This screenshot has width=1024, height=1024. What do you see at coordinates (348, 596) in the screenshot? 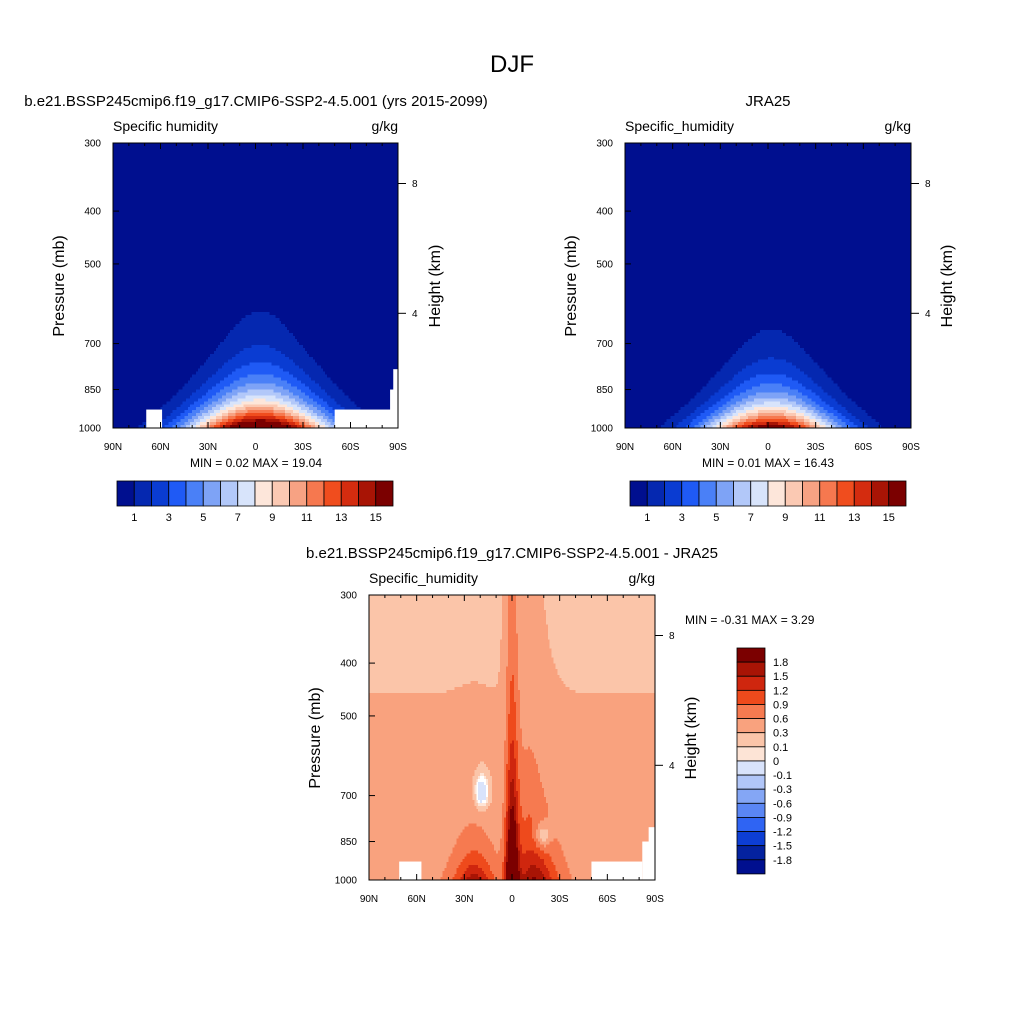
I see `y-tick-label: 300` at bounding box center [348, 596].